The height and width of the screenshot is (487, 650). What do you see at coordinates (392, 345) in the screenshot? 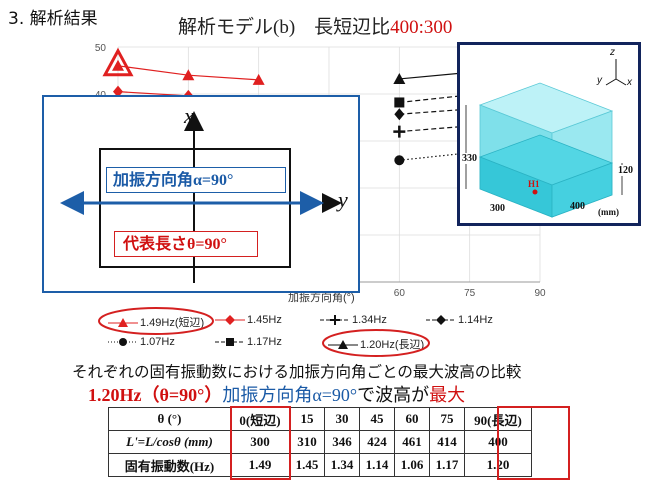
I see `legend-label-7: 1.20Hz(長辺)` at bounding box center [392, 345].